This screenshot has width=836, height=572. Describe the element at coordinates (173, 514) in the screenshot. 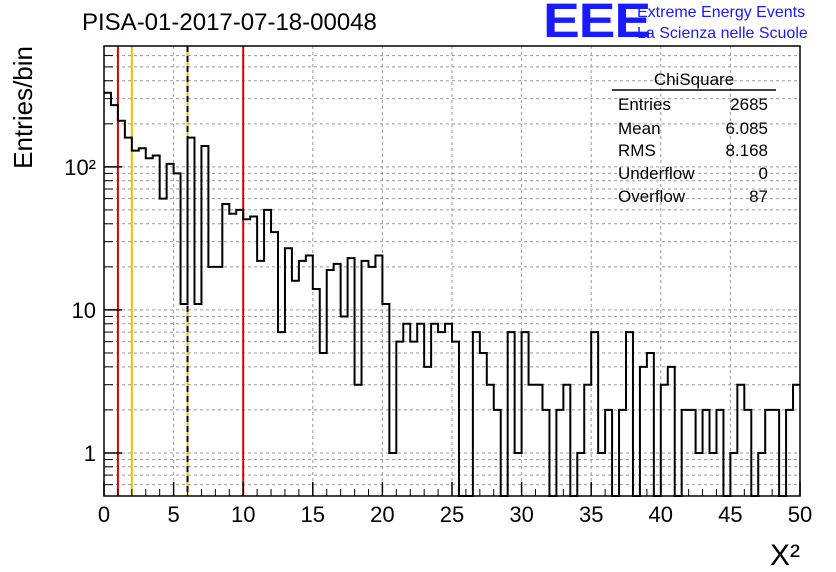

I see `x-tick-label: 5` at that location.